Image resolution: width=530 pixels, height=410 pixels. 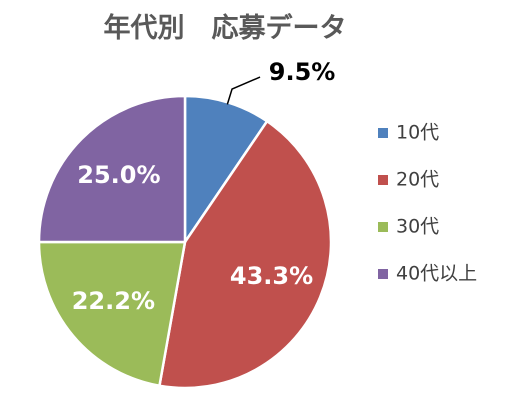 I want to click on leader-lines, so click(x=243, y=90).